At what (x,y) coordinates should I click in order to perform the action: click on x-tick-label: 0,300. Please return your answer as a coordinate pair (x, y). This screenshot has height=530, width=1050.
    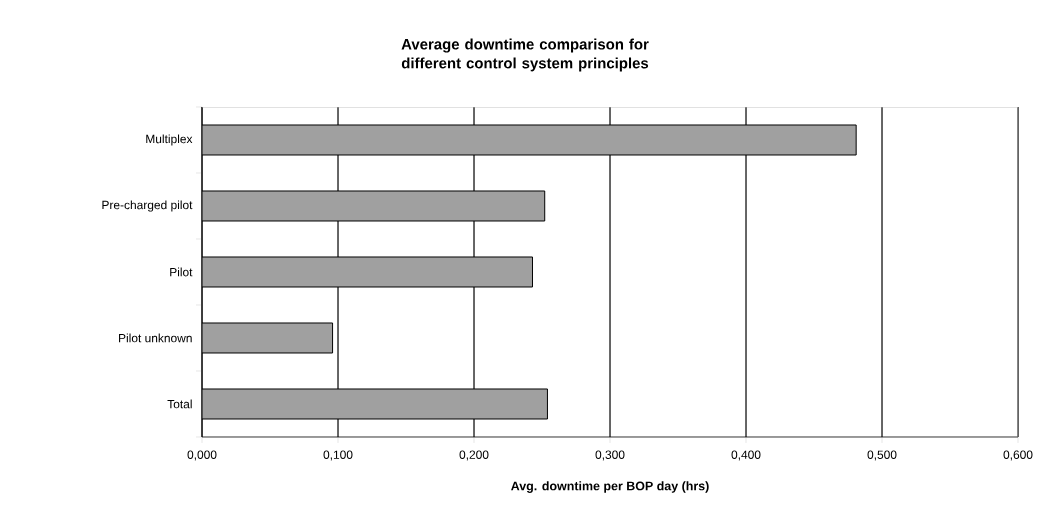
    Looking at the image, I should click on (610, 455).